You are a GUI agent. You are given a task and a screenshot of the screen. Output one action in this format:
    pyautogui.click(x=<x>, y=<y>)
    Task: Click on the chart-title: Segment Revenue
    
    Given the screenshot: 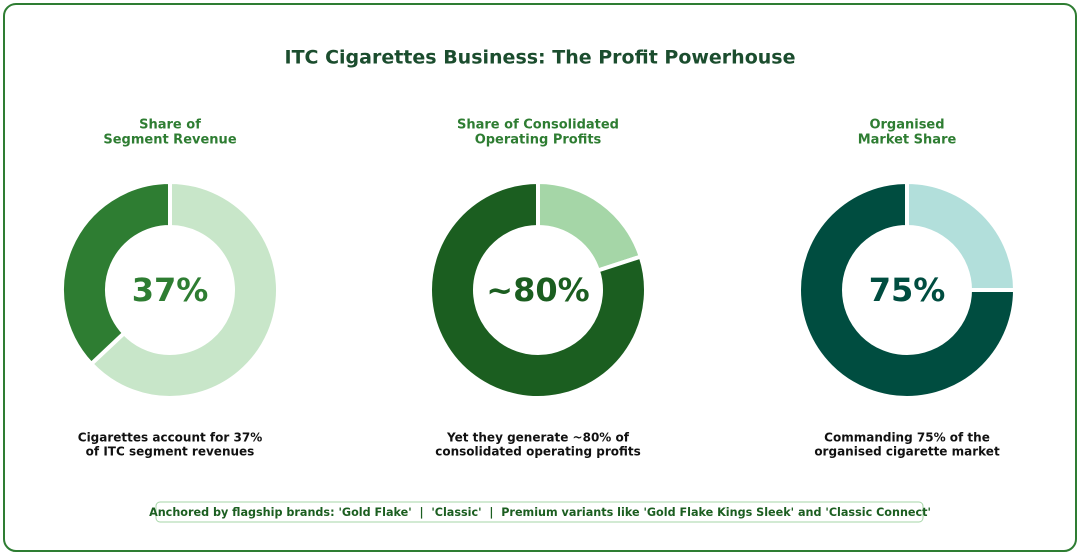 What is the action you would take?
    pyautogui.click(x=169, y=140)
    